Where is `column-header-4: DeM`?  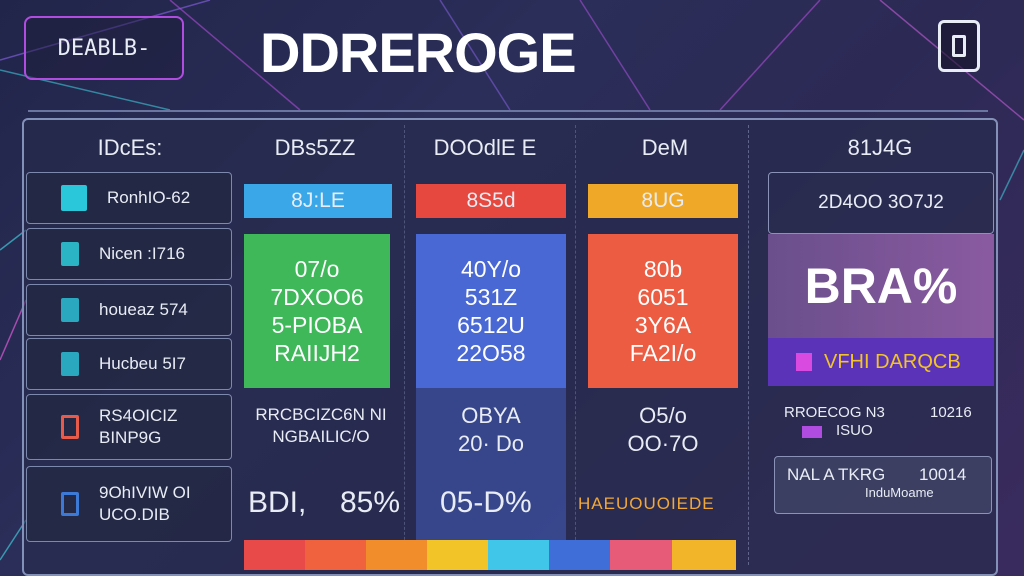 column-header-4: DeM is located at coordinates (665, 147).